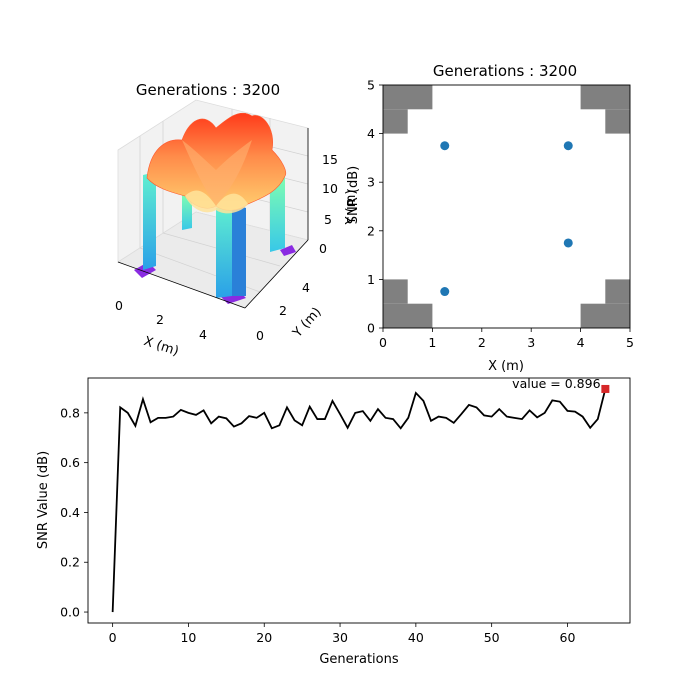 This screenshot has height=700, width=700. Describe the element at coordinates (216, 202) in the screenshot. I see `surface3d-surface-front` at that location.